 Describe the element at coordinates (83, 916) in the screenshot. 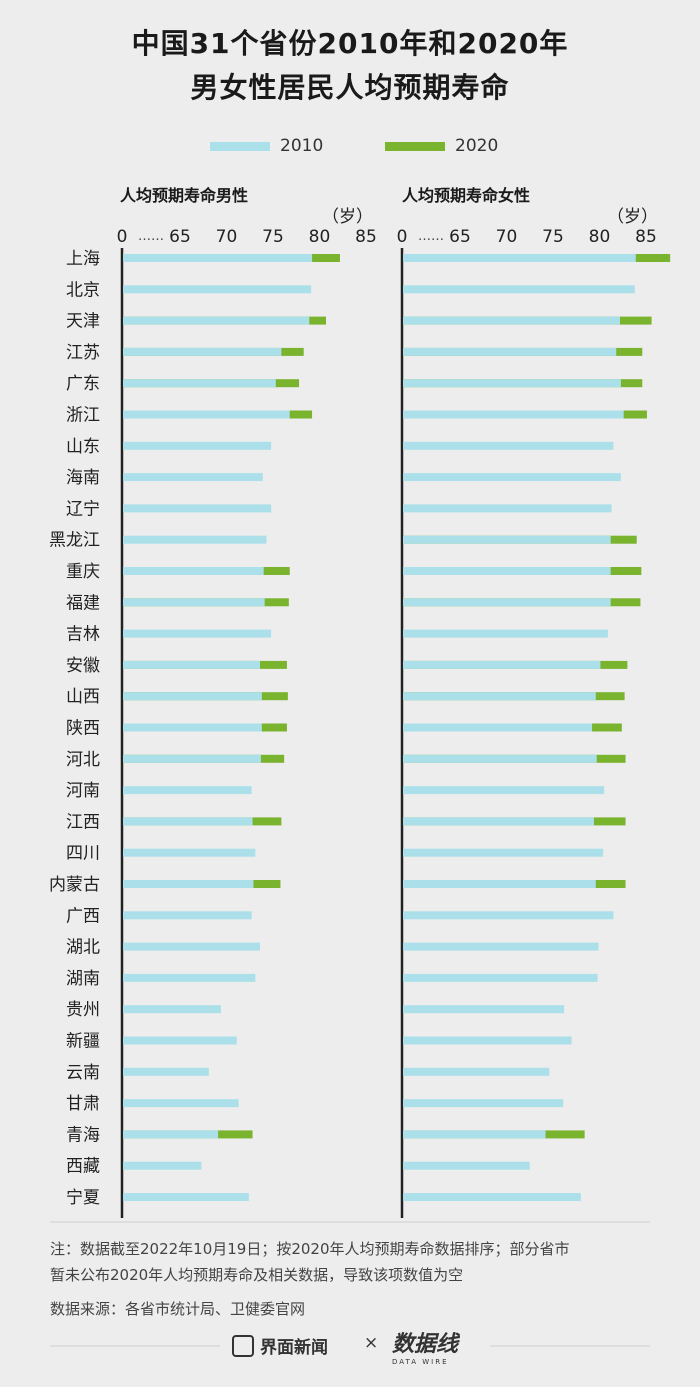

I see `category-label: 广西` at that location.